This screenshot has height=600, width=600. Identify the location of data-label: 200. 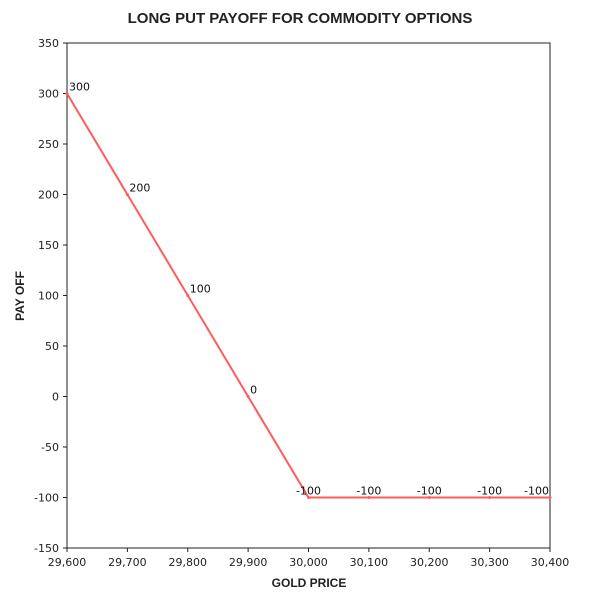
(139, 188).